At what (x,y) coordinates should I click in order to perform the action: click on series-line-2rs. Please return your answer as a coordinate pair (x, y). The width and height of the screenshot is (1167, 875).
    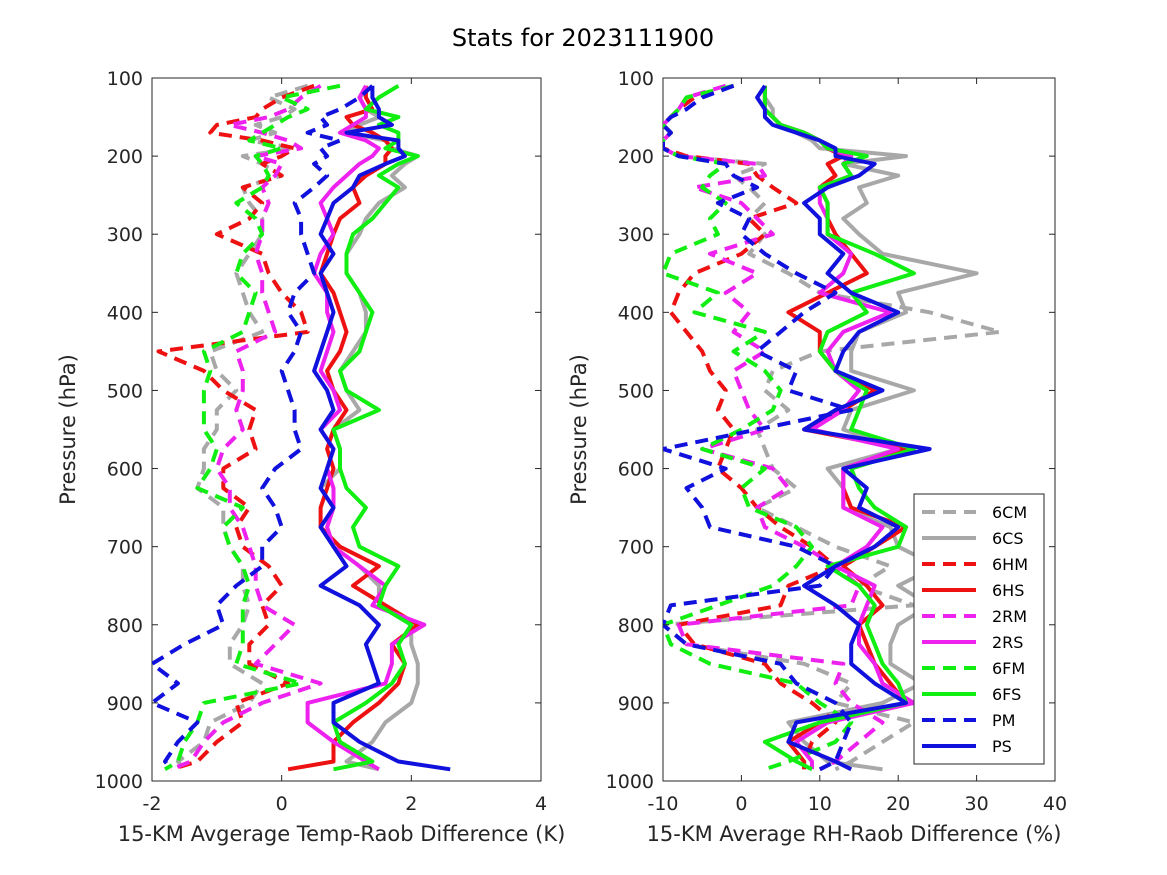
    Looking at the image, I should click on (366, 428).